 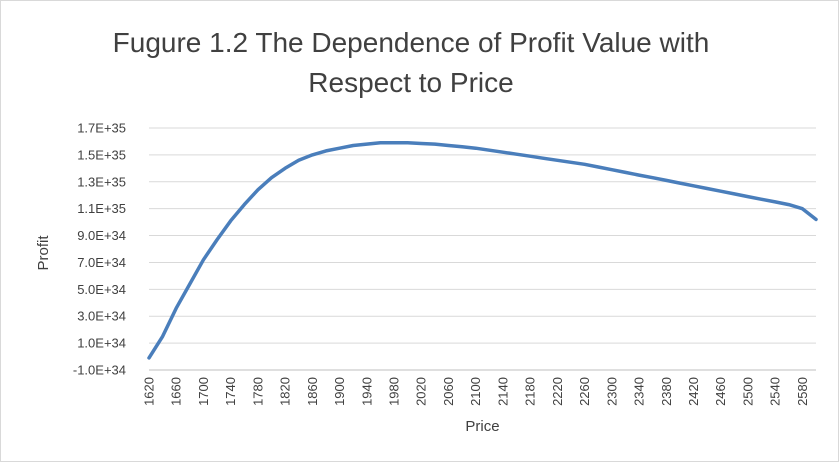 I want to click on x-tick-label: 2500, so click(x=747, y=391).